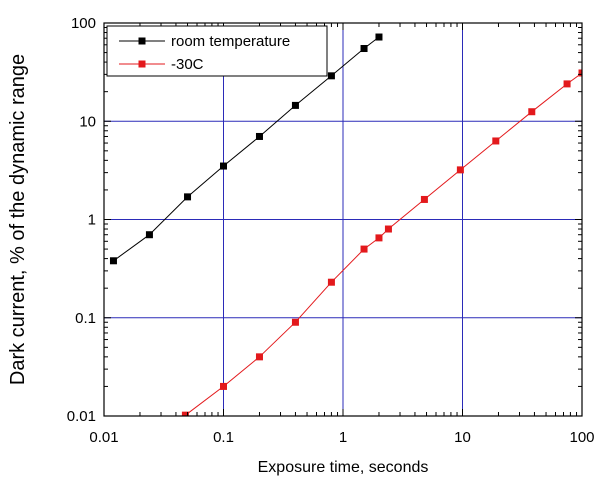 The width and height of the screenshot is (600, 480). Describe the element at coordinates (103, 437) in the screenshot. I see `x-tick-label: 0.01` at that location.